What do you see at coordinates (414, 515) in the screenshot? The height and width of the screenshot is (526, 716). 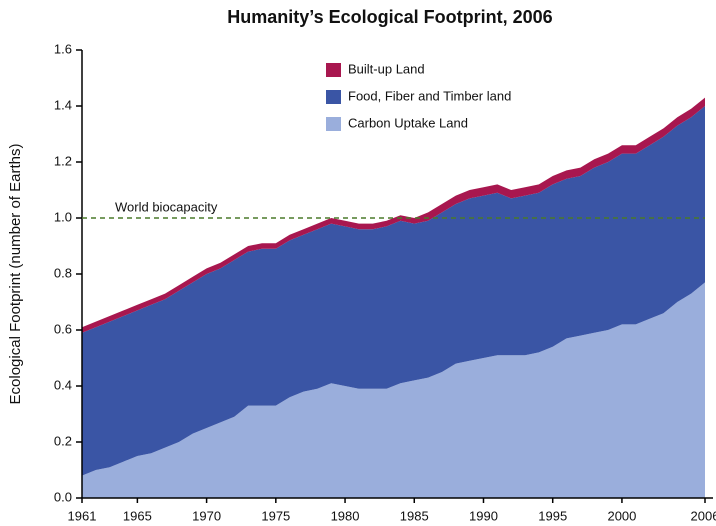 I see `x-tick-label: 1985` at bounding box center [414, 515].